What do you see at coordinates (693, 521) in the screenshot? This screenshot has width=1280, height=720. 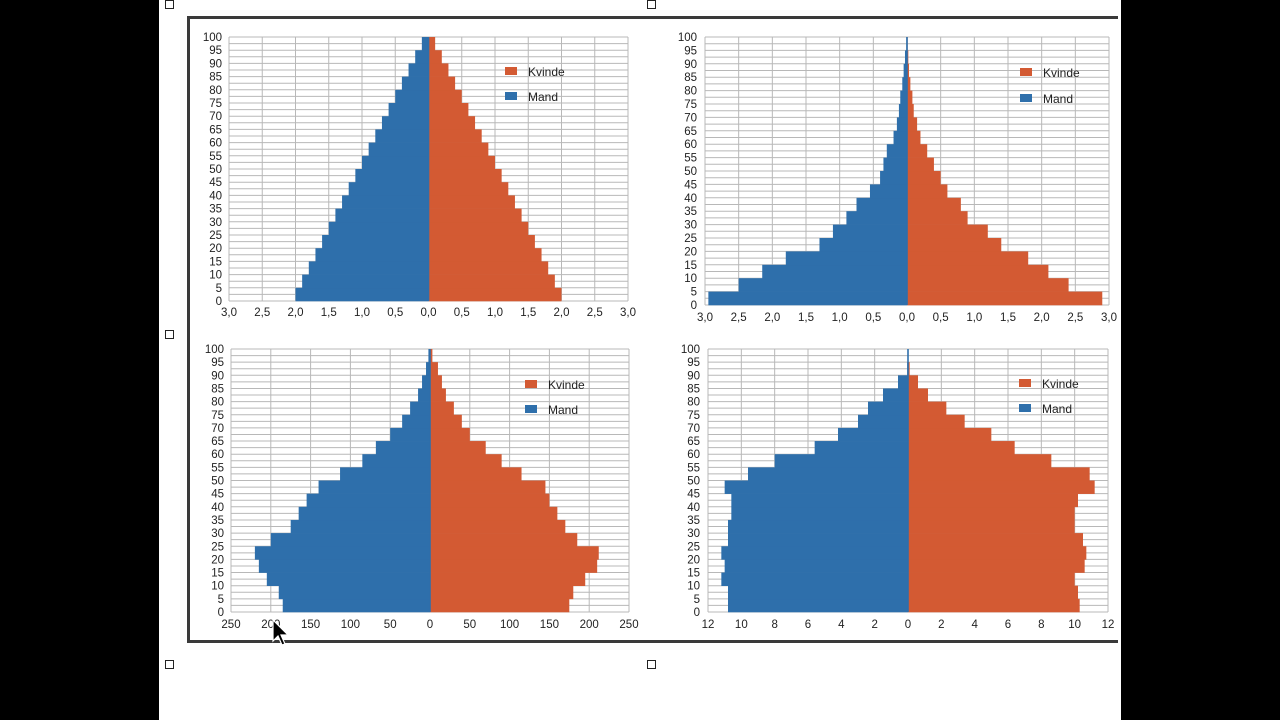 I see `y-tick-label: 35` at bounding box center [693, 521].